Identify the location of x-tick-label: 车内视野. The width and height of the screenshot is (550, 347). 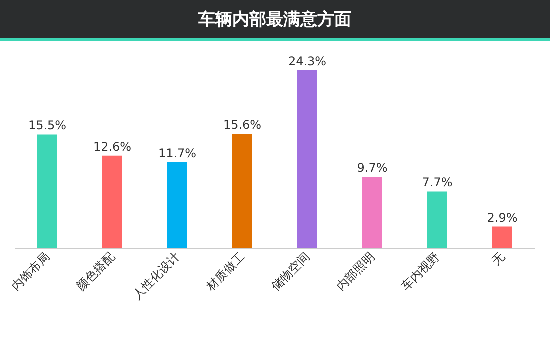
(420, 272).